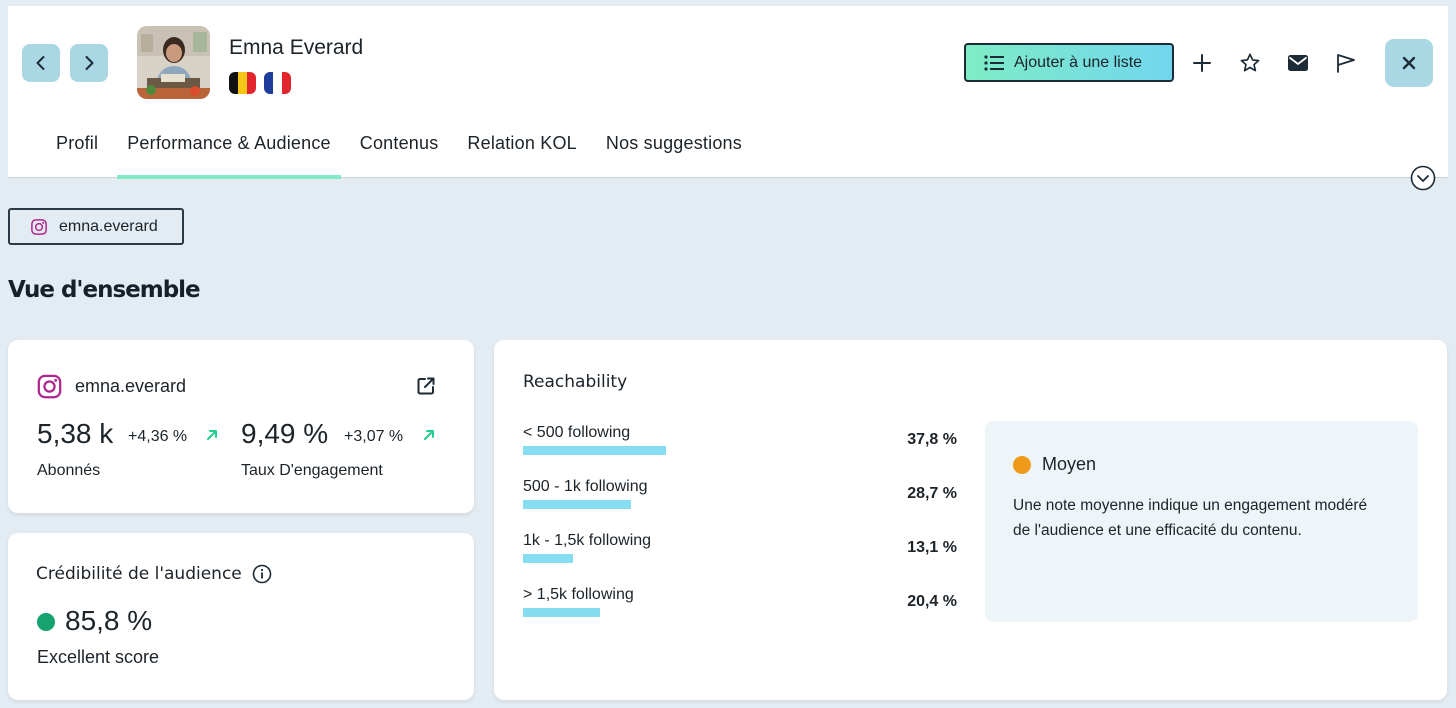 The image size is (1456, 708). Describe the element at coordinates (109, 620) in the screenshot. I see `credibility-value: 85,8 %` at that location.